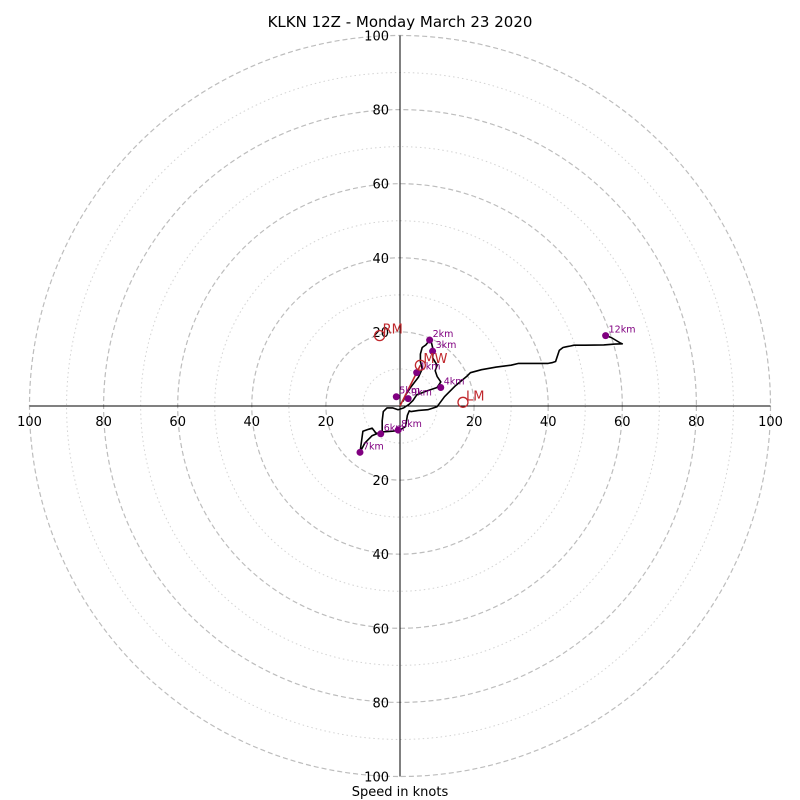 This screenshot has width=800, height=800. What do you see at coordinates (446, 345) in the screenshot?
I see `height-label-3km: 3km` at bounding box center [446, 345].